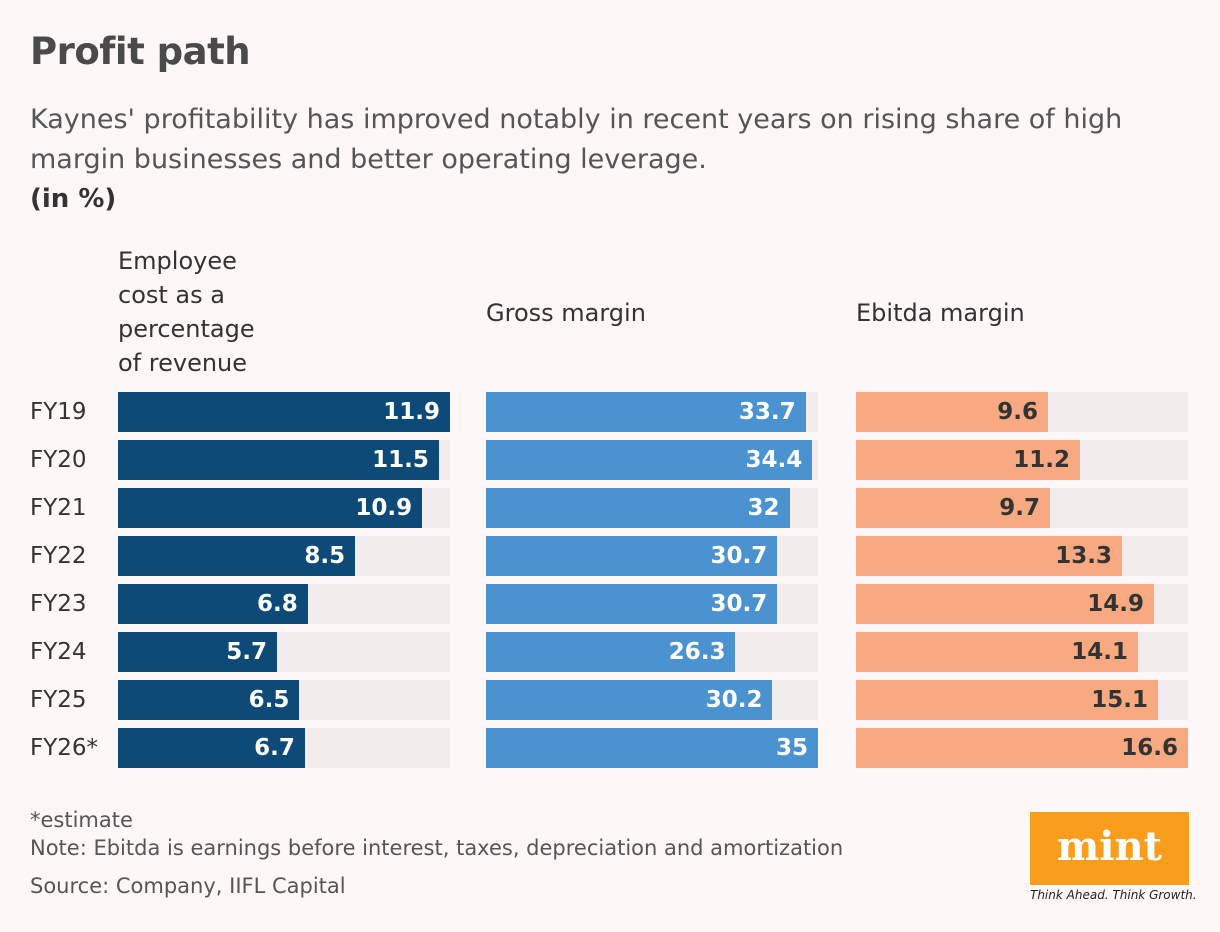  What do you see at coordinates (277, 604) in the screenshot?
I see `data-label: 6.8` at bounding box center [277, 604].